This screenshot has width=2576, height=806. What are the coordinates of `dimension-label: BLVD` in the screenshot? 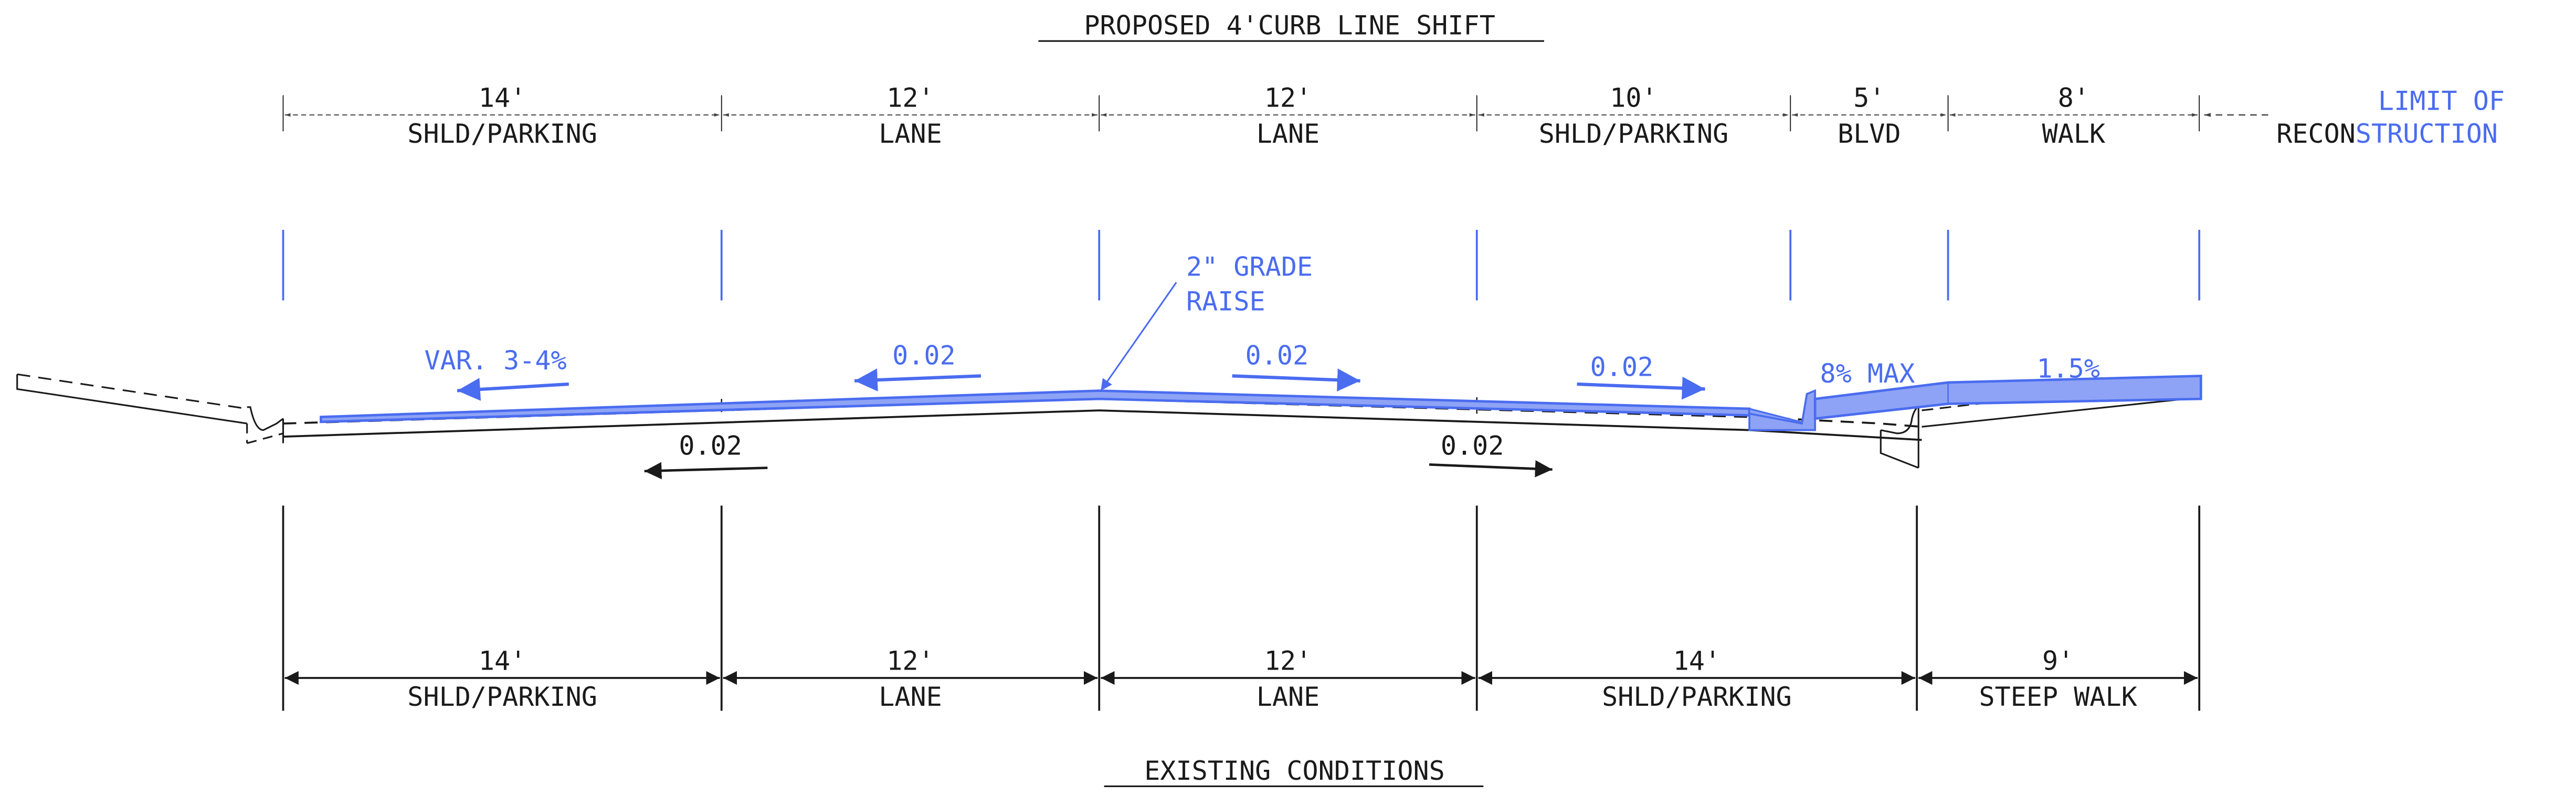 It's located at (1869, 134).